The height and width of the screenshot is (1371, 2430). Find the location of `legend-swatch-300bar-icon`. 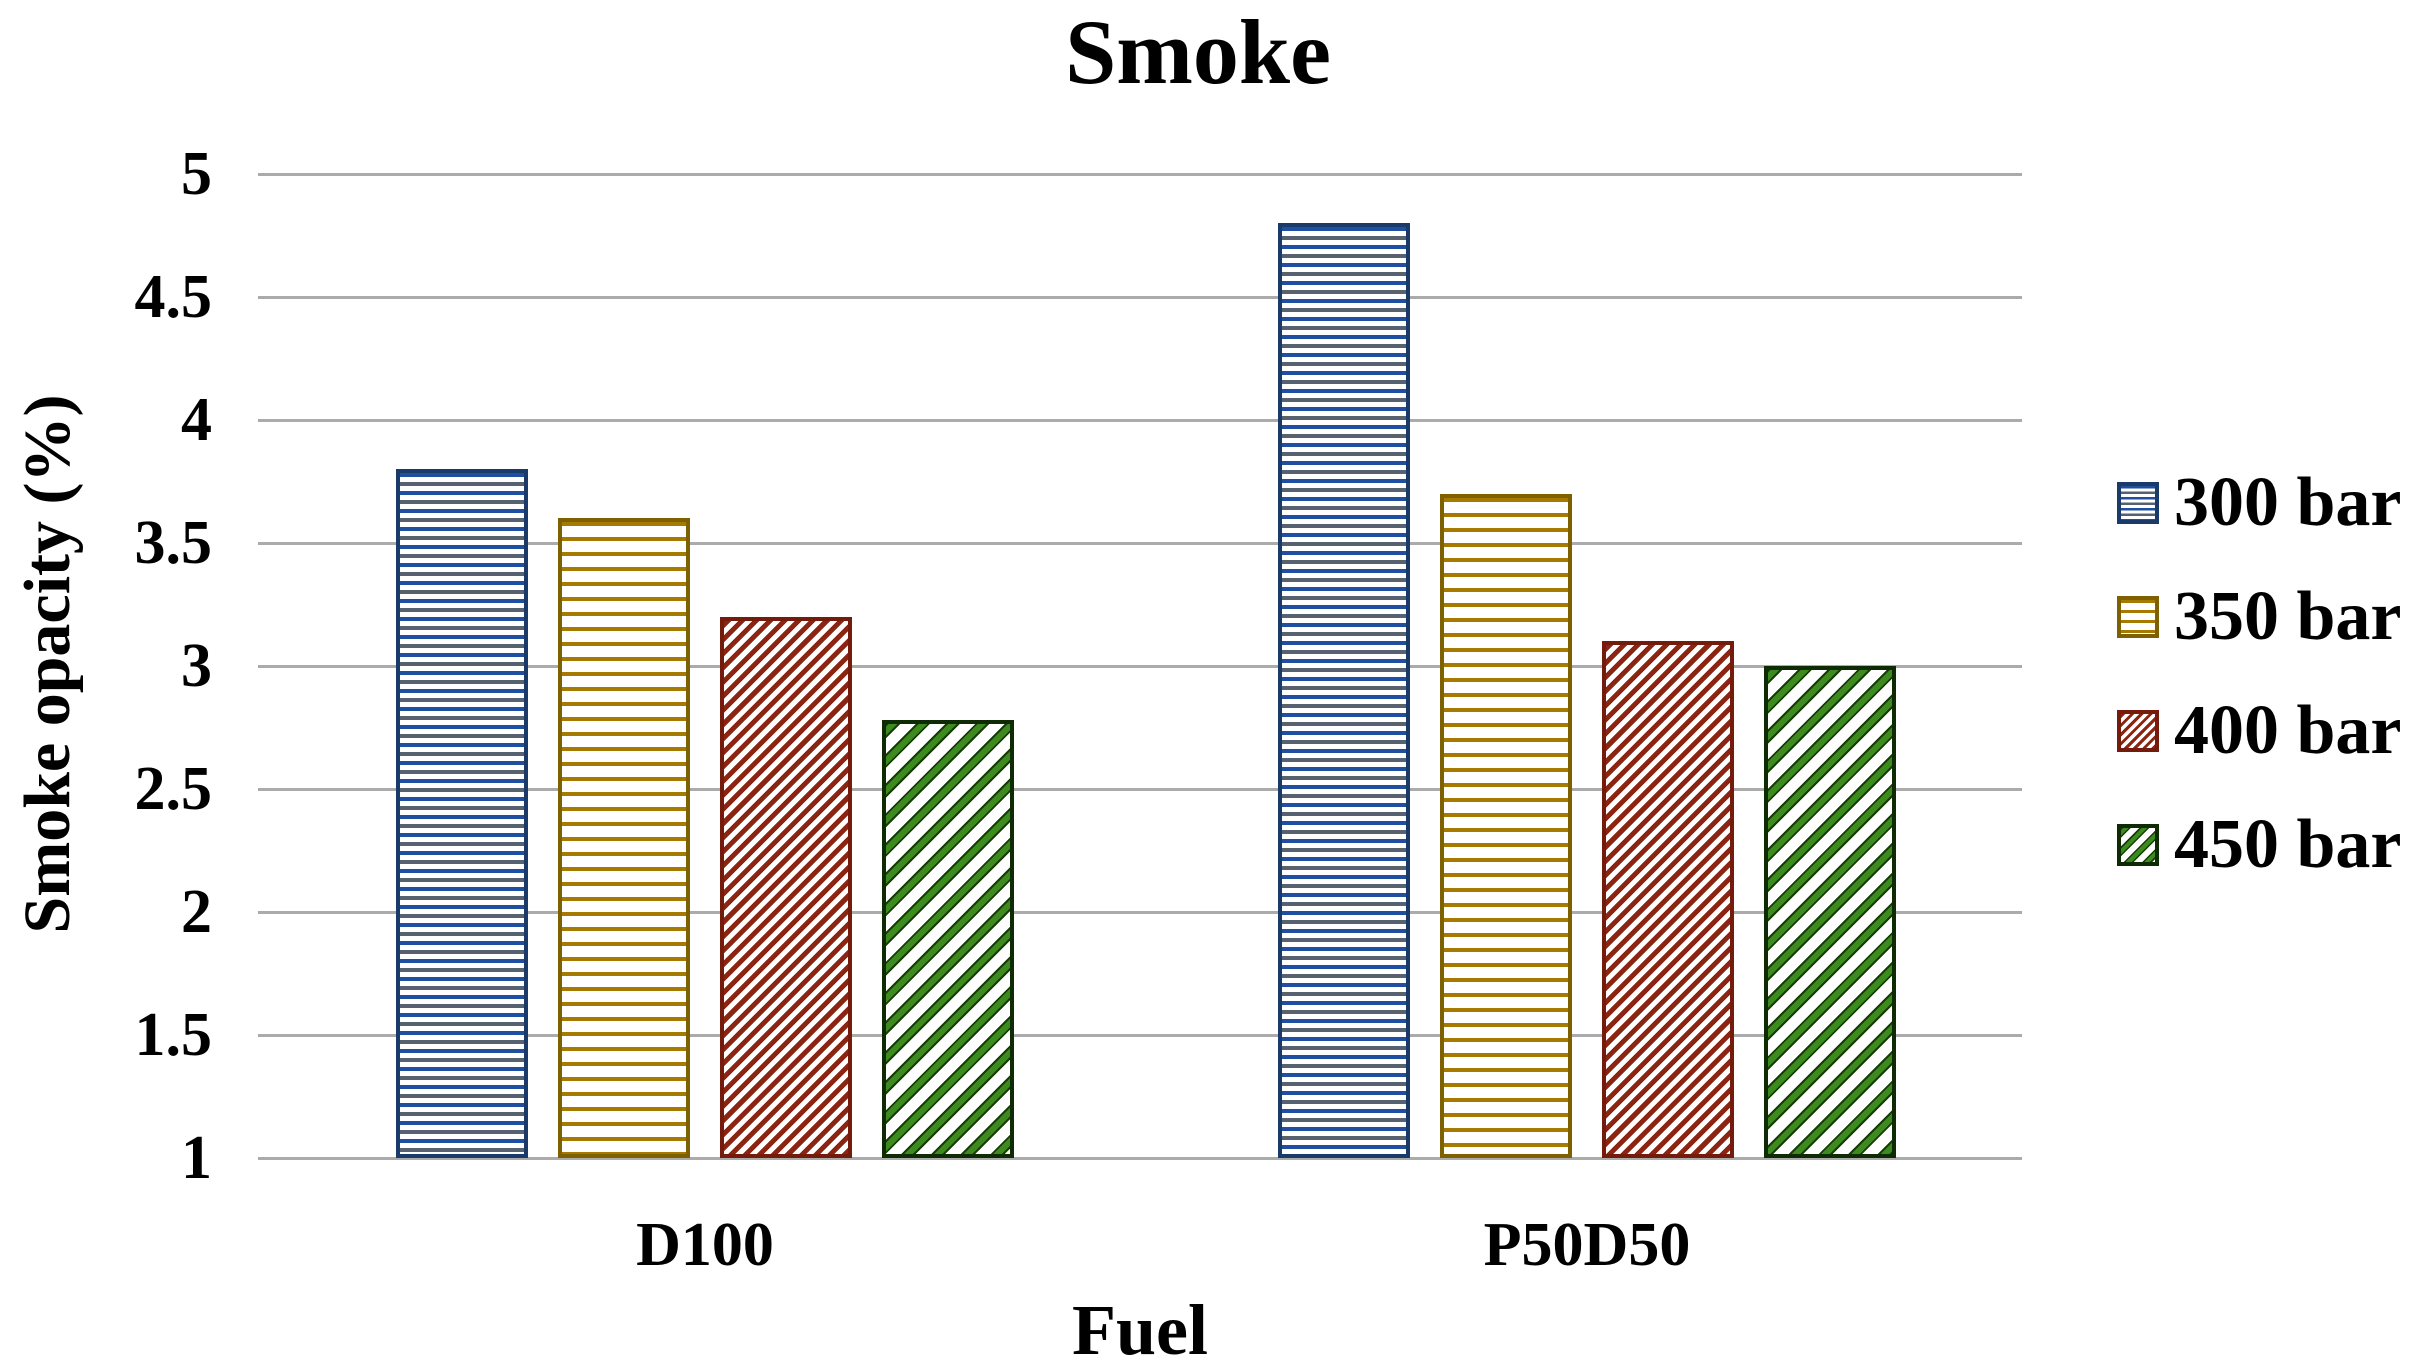

legend-swatch-300bar-icon is located at coordinates (2138, 503).